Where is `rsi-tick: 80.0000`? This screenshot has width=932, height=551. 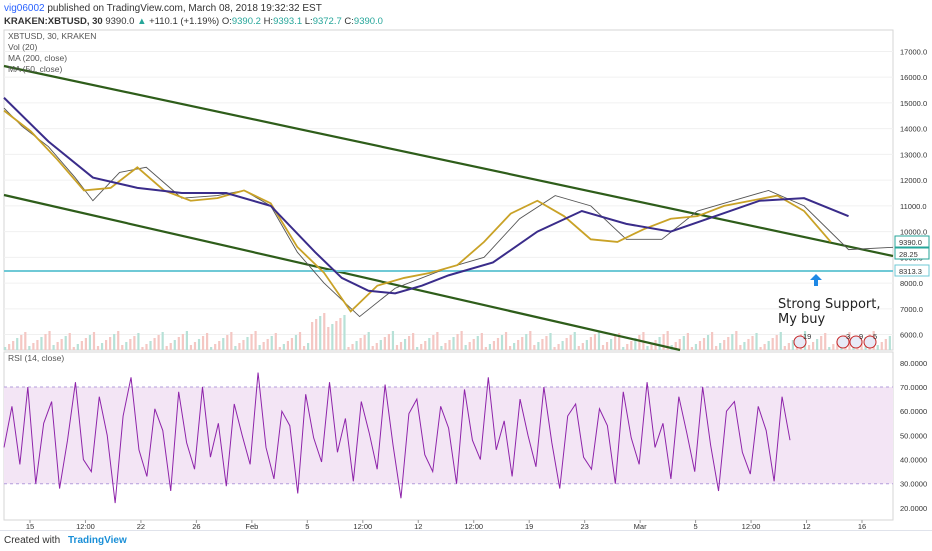 rsi-tick: 80.0000 is located at coordinates (913, 363).